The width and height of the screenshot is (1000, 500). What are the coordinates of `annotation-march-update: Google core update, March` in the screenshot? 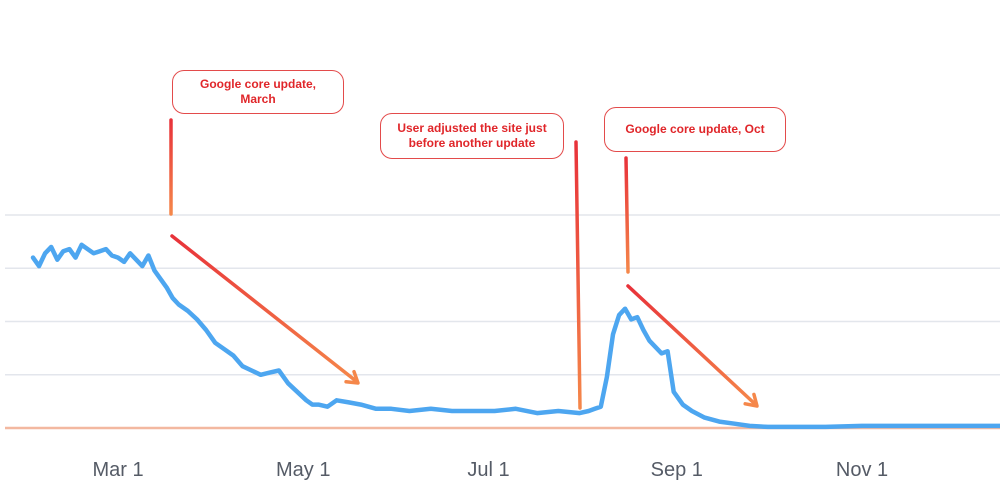 It's located at (258, 92).